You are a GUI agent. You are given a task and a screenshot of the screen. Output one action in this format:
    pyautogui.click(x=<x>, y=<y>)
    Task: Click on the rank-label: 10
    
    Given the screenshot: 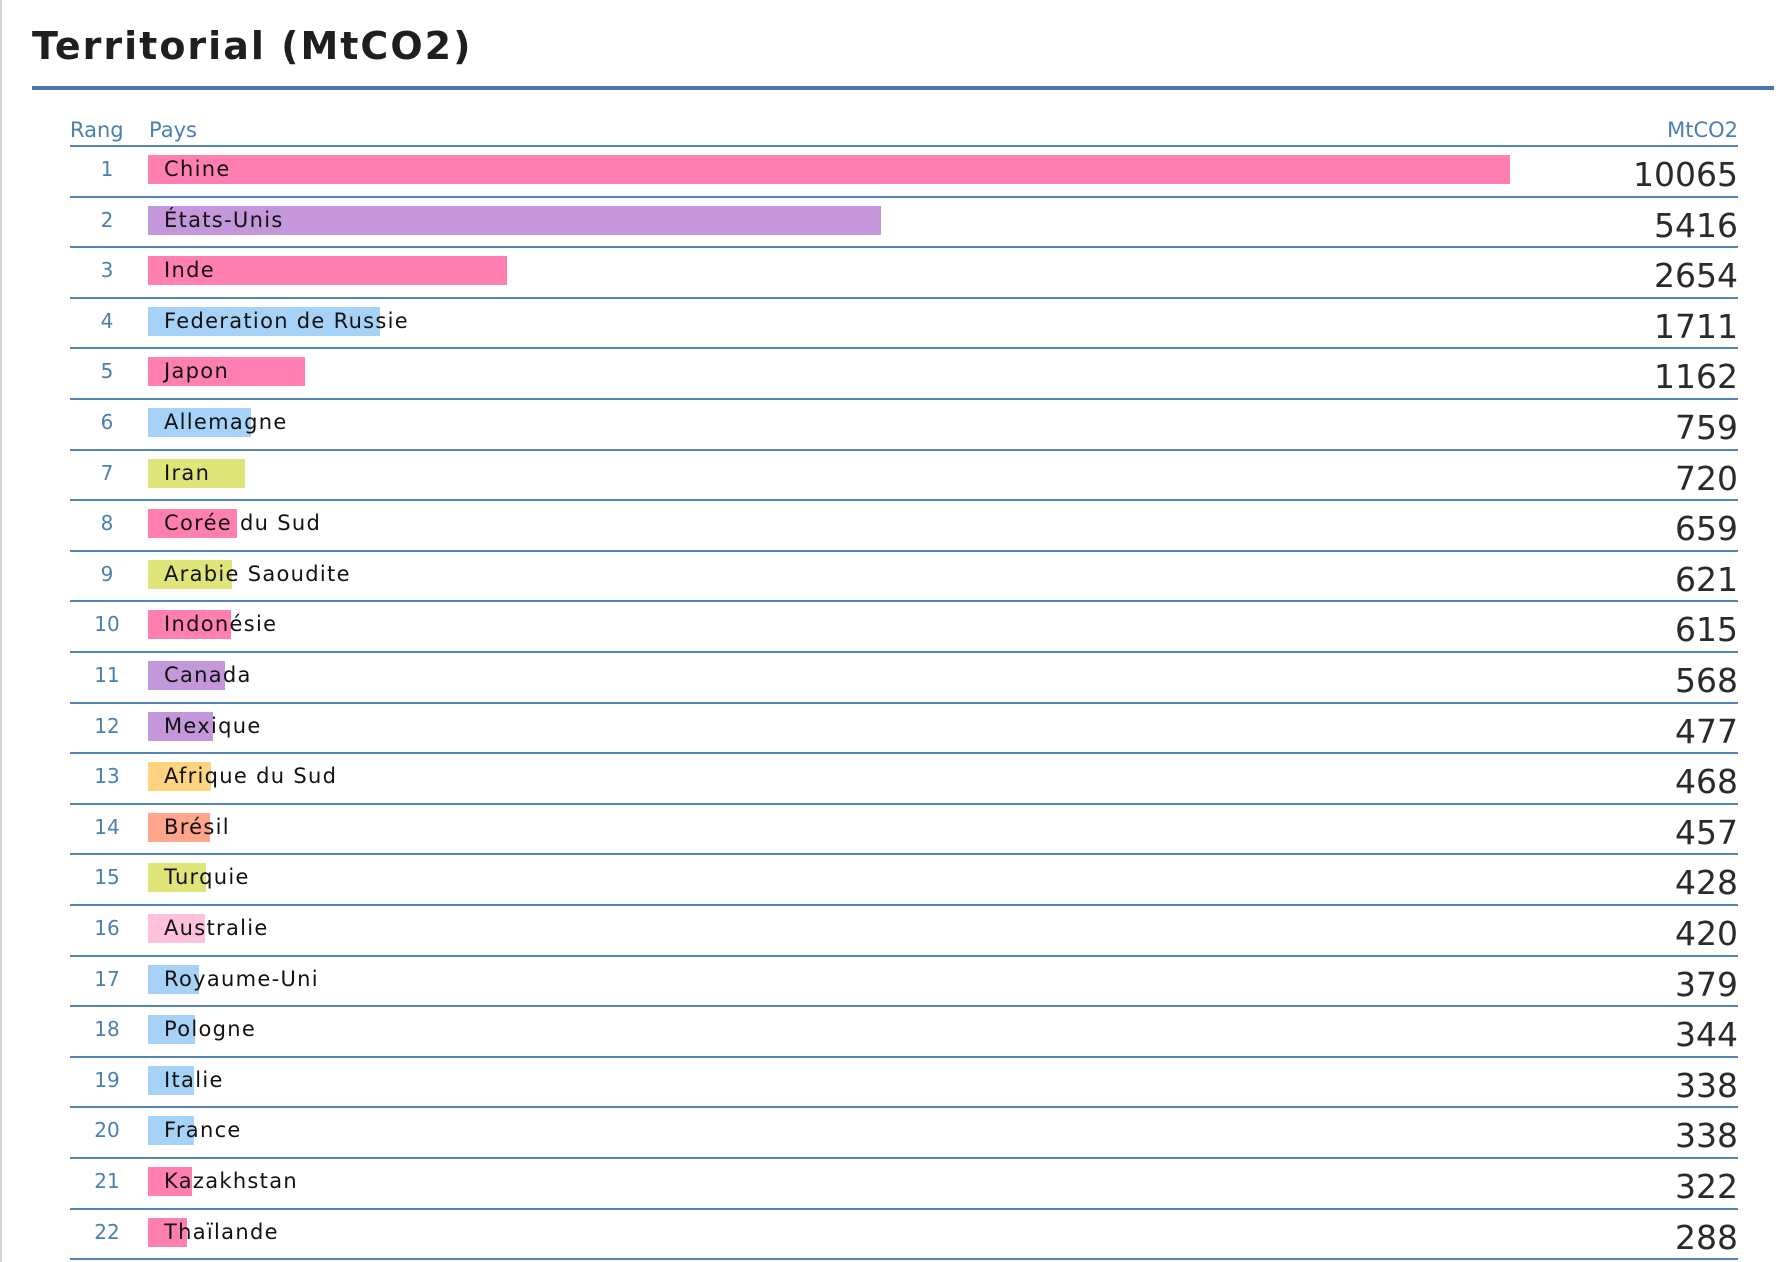 What is the action you would take?
    pyautogui.click(x=107, y=624)
    